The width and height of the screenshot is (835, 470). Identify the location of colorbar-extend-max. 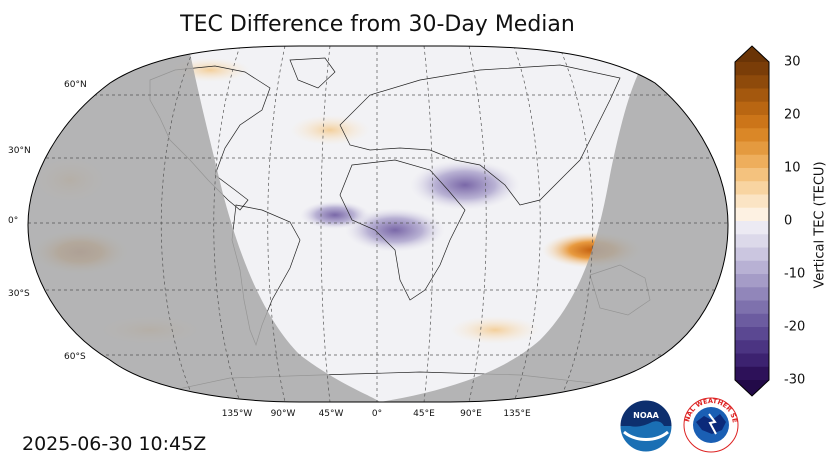
(752, 54).